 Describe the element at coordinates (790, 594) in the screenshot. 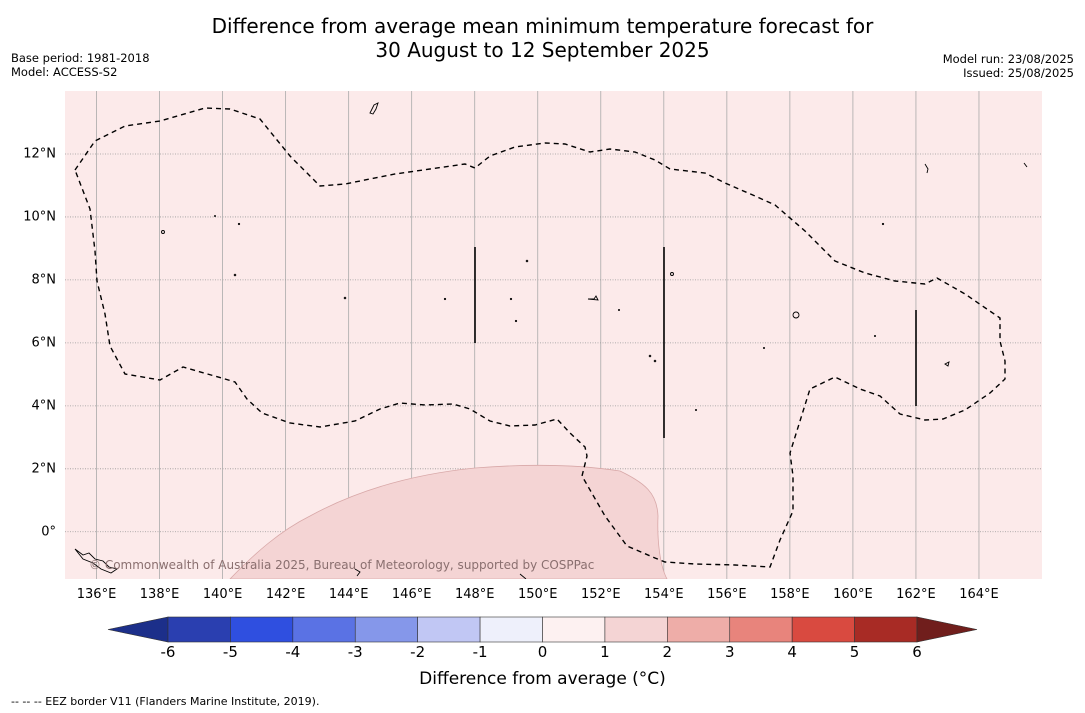

I see `x-tick-label: 158°E` at that location.